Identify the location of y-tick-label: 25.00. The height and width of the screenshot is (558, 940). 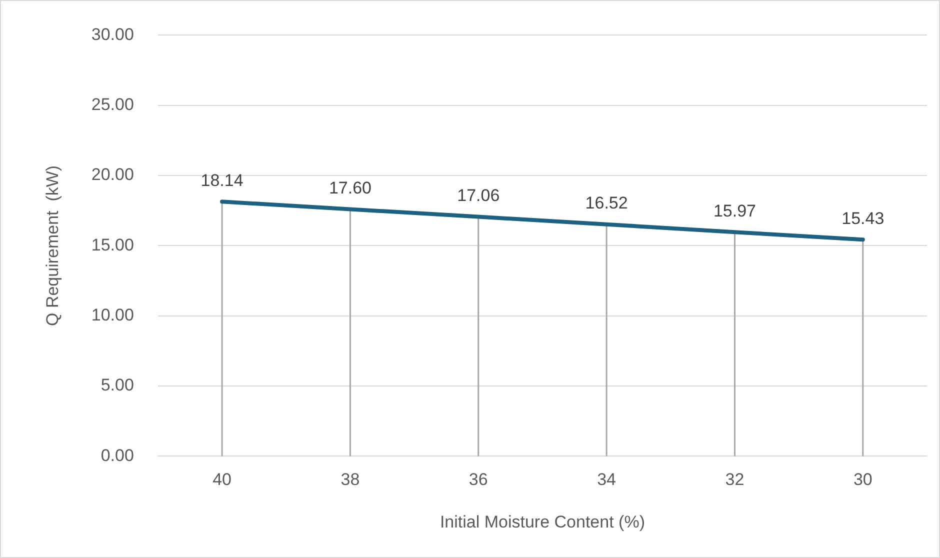
(112, 104).